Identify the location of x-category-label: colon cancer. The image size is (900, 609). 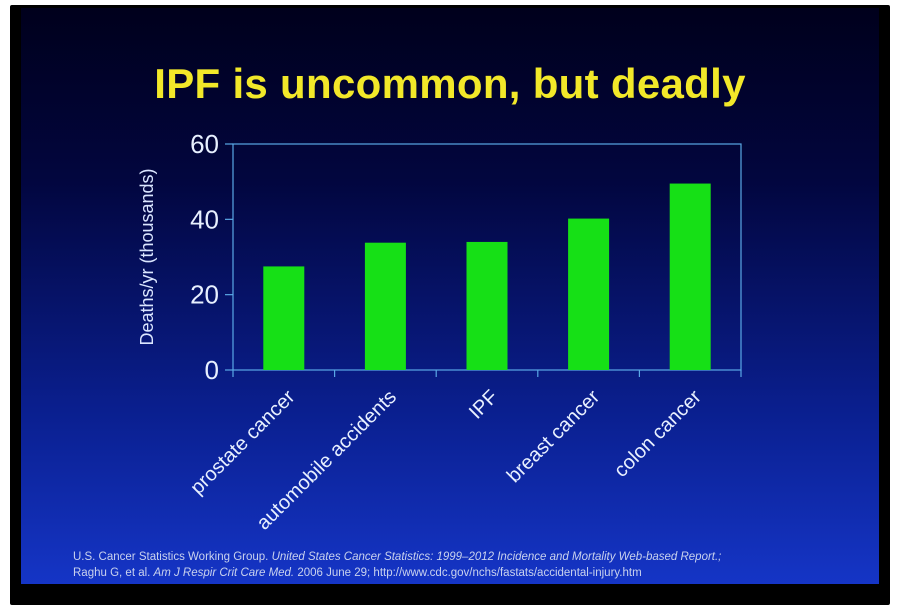
(658, 434).